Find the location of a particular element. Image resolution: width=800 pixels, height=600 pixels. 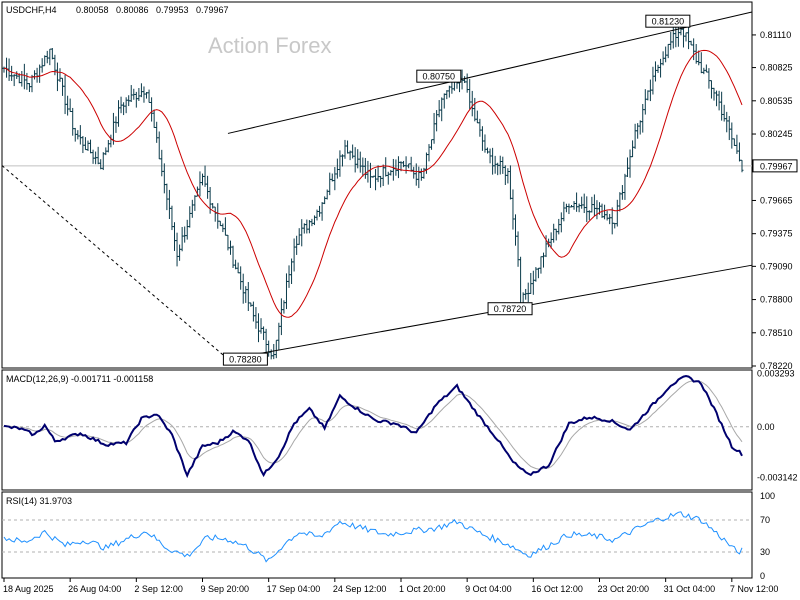

annotation-label: 0.80750 is located at coordinates (439, 77).